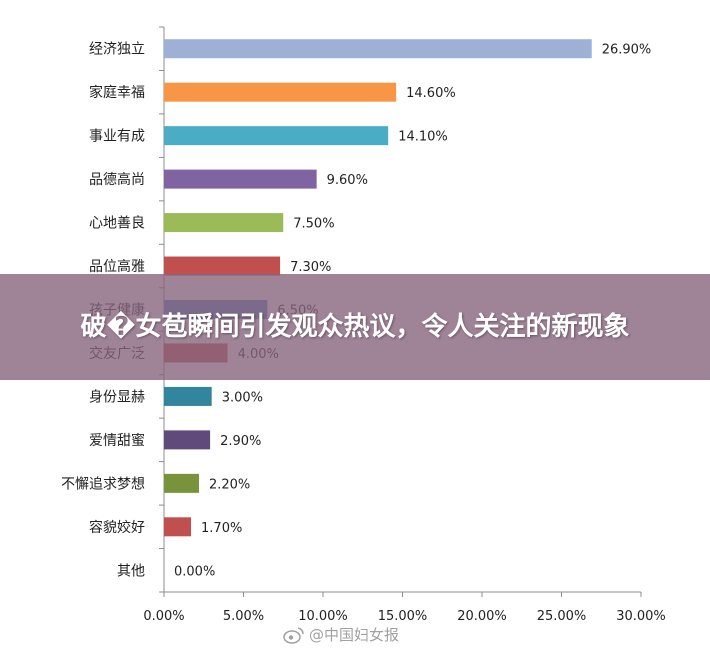 The height and width of the screenshot is (655, 710). I want to click on category-label: 身份显赫, so click(117, 397).